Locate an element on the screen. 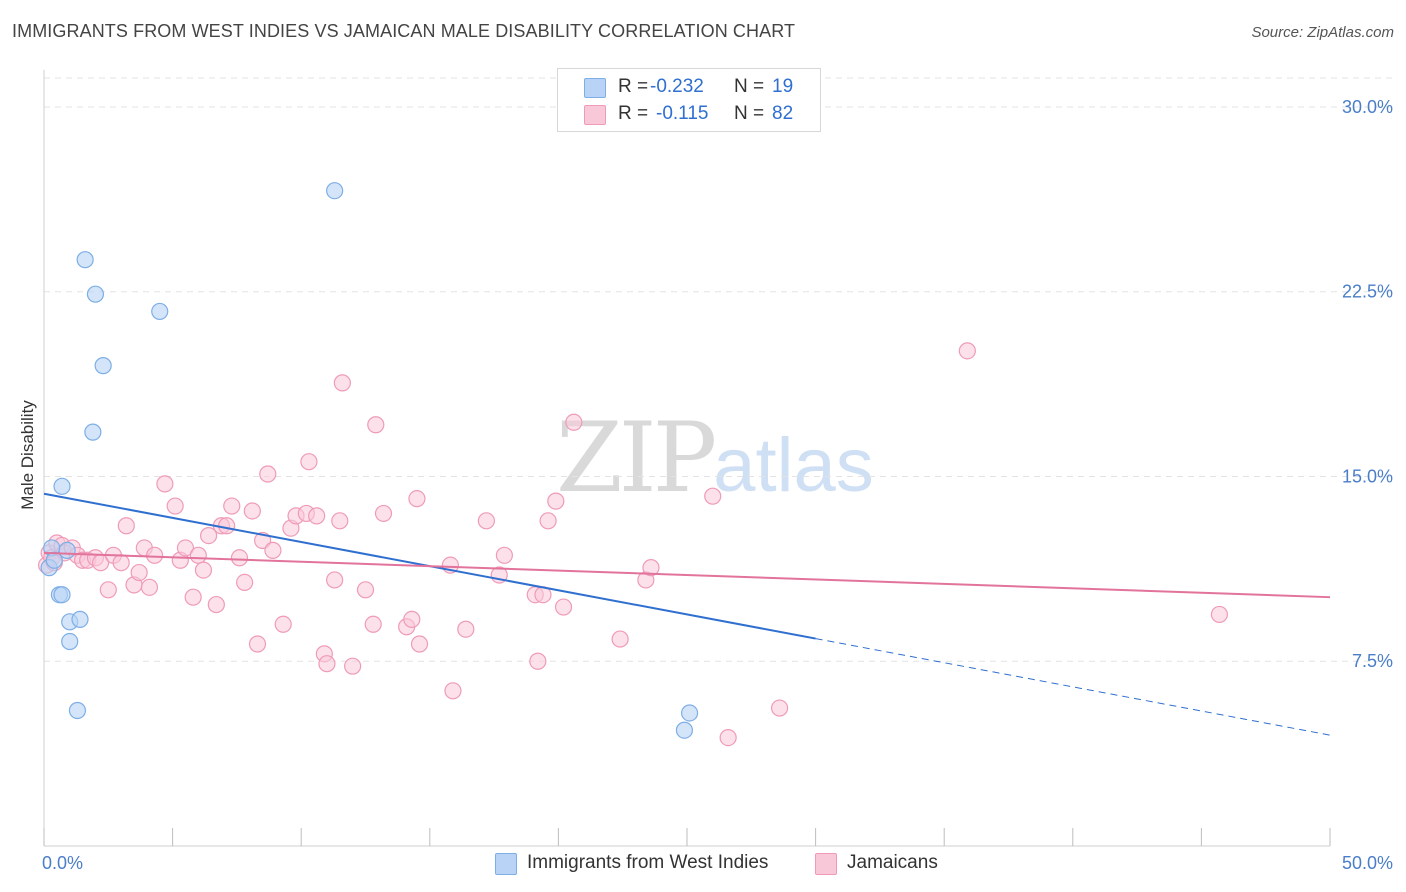  y-tick-label: 30.0% is located at coordinates (1367, 107).